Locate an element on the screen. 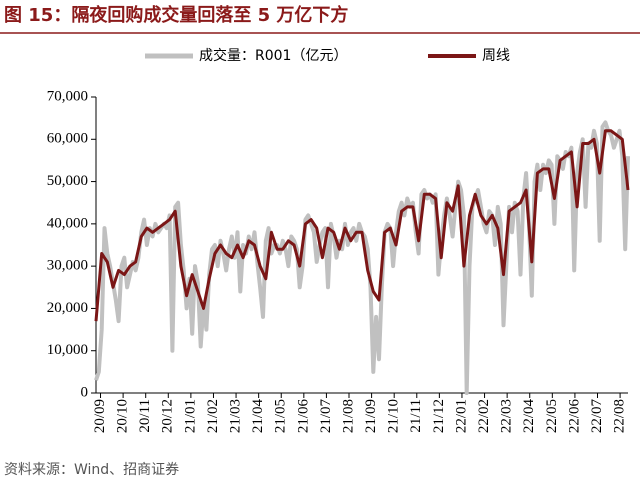 The height and width of the screenshot is (484, 640). x-tick-label: 20/12 is located at coordinates (168, 416).